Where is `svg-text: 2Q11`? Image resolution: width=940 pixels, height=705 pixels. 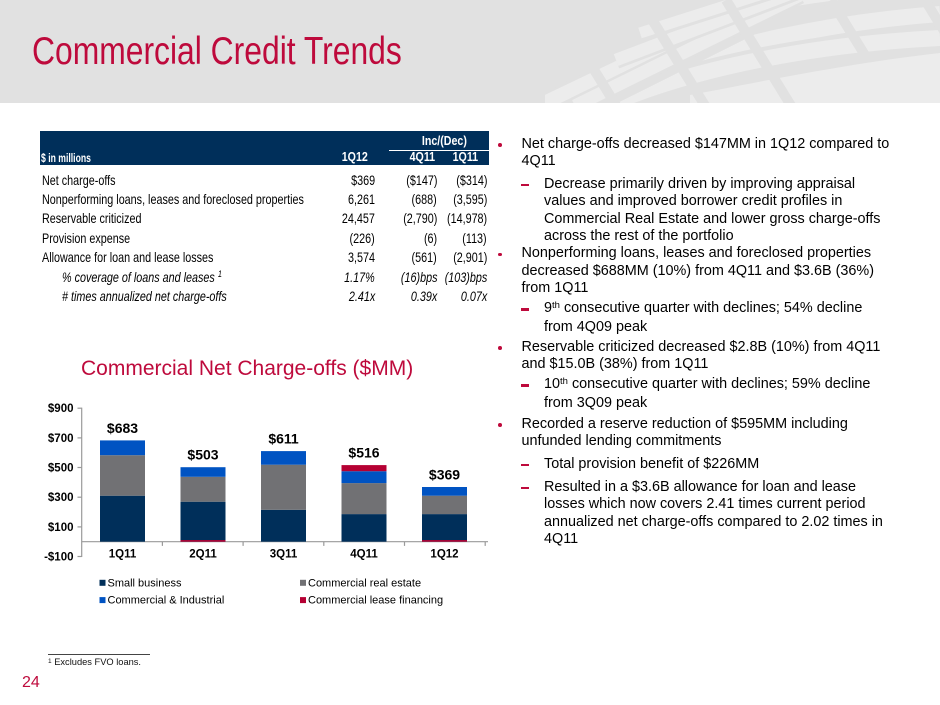
svg-text: 2Q11 is located at coordinates (203, 555).